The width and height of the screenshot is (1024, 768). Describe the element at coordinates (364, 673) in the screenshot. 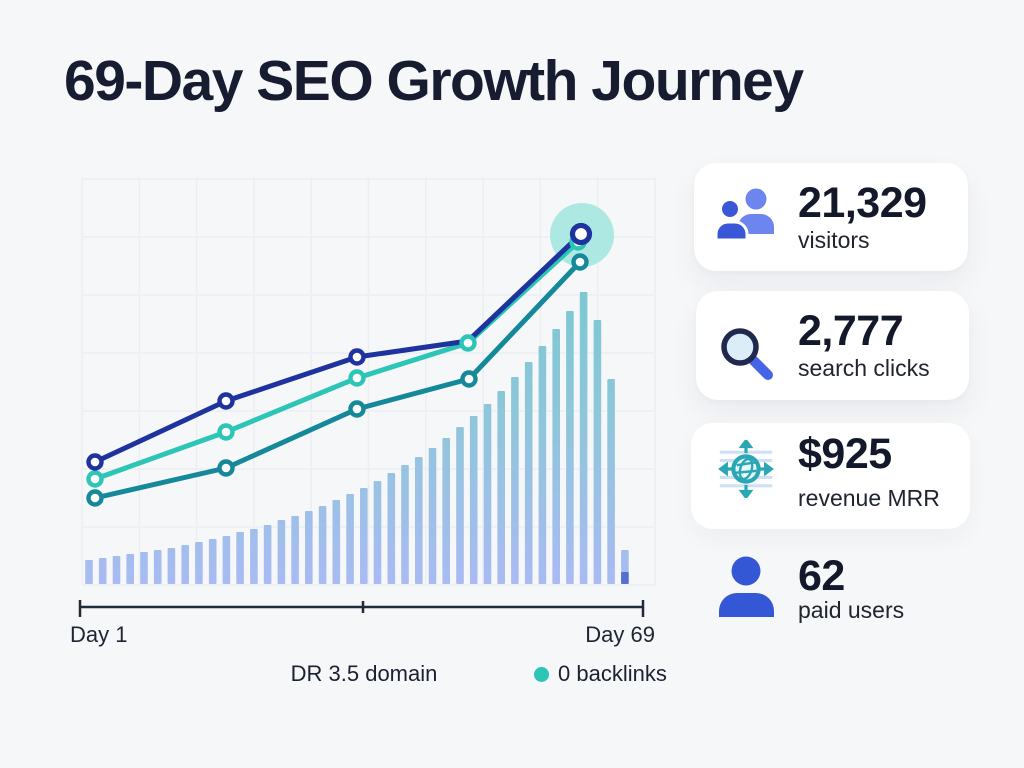

I see `chart-caption: DR 3.5 domain` at that location.